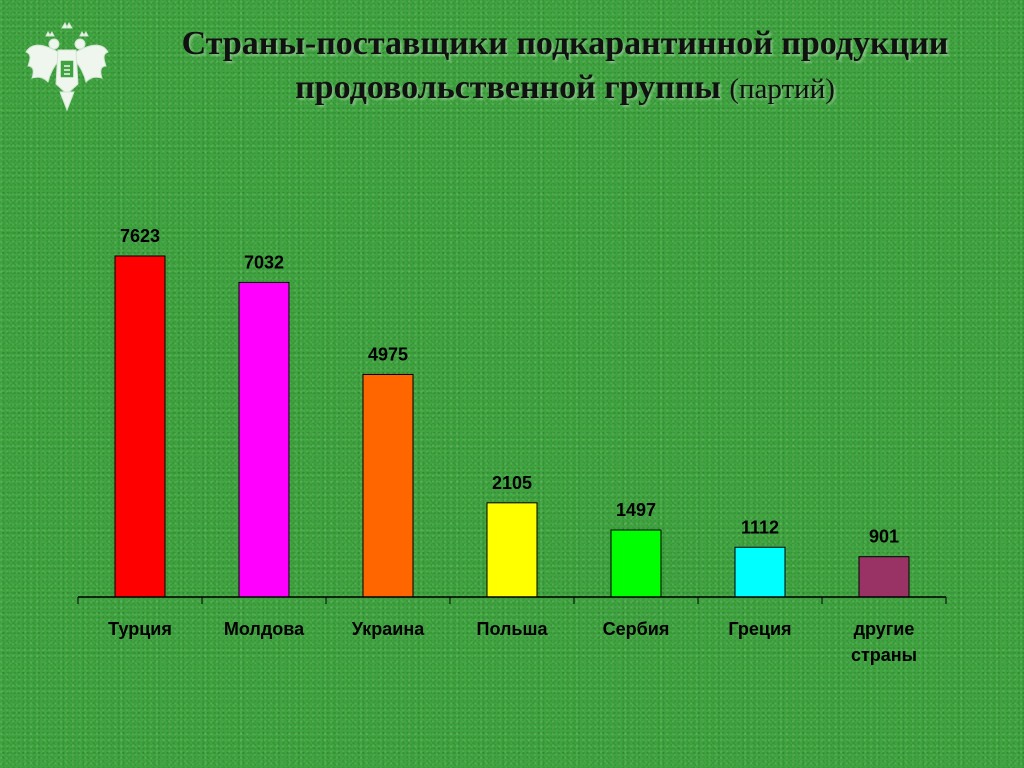  Describe the element at coordinates (512, 483) in the screenshot. I see `bar-value-label: 2105` at that location.